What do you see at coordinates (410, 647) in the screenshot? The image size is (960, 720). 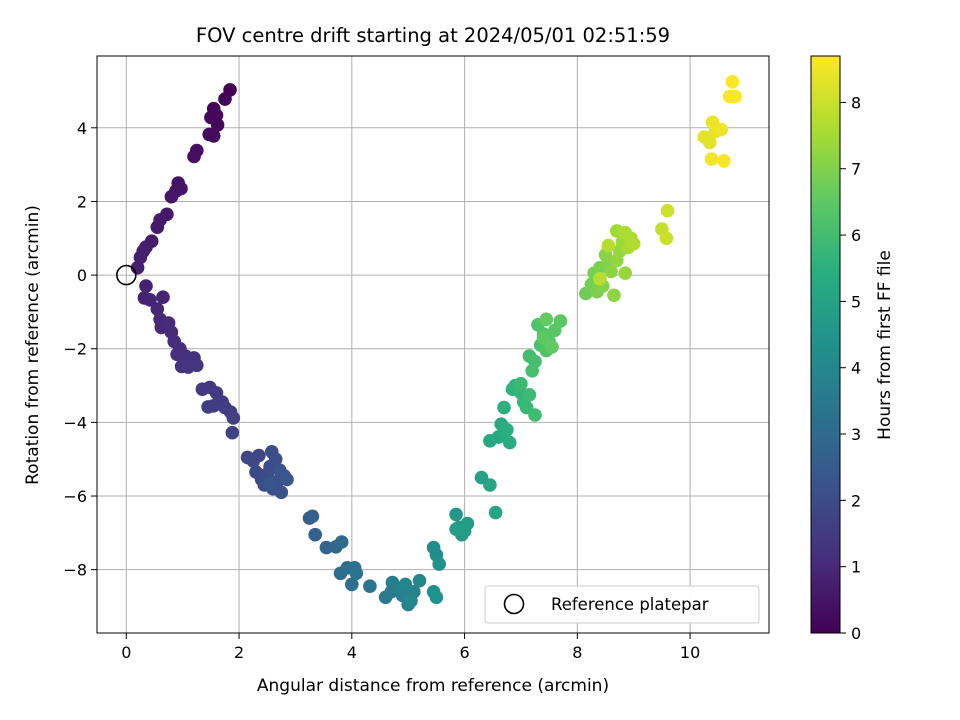 I see `x-axis-ticks: 0 2 4 6 8 10` at bounding box center [410, 647].